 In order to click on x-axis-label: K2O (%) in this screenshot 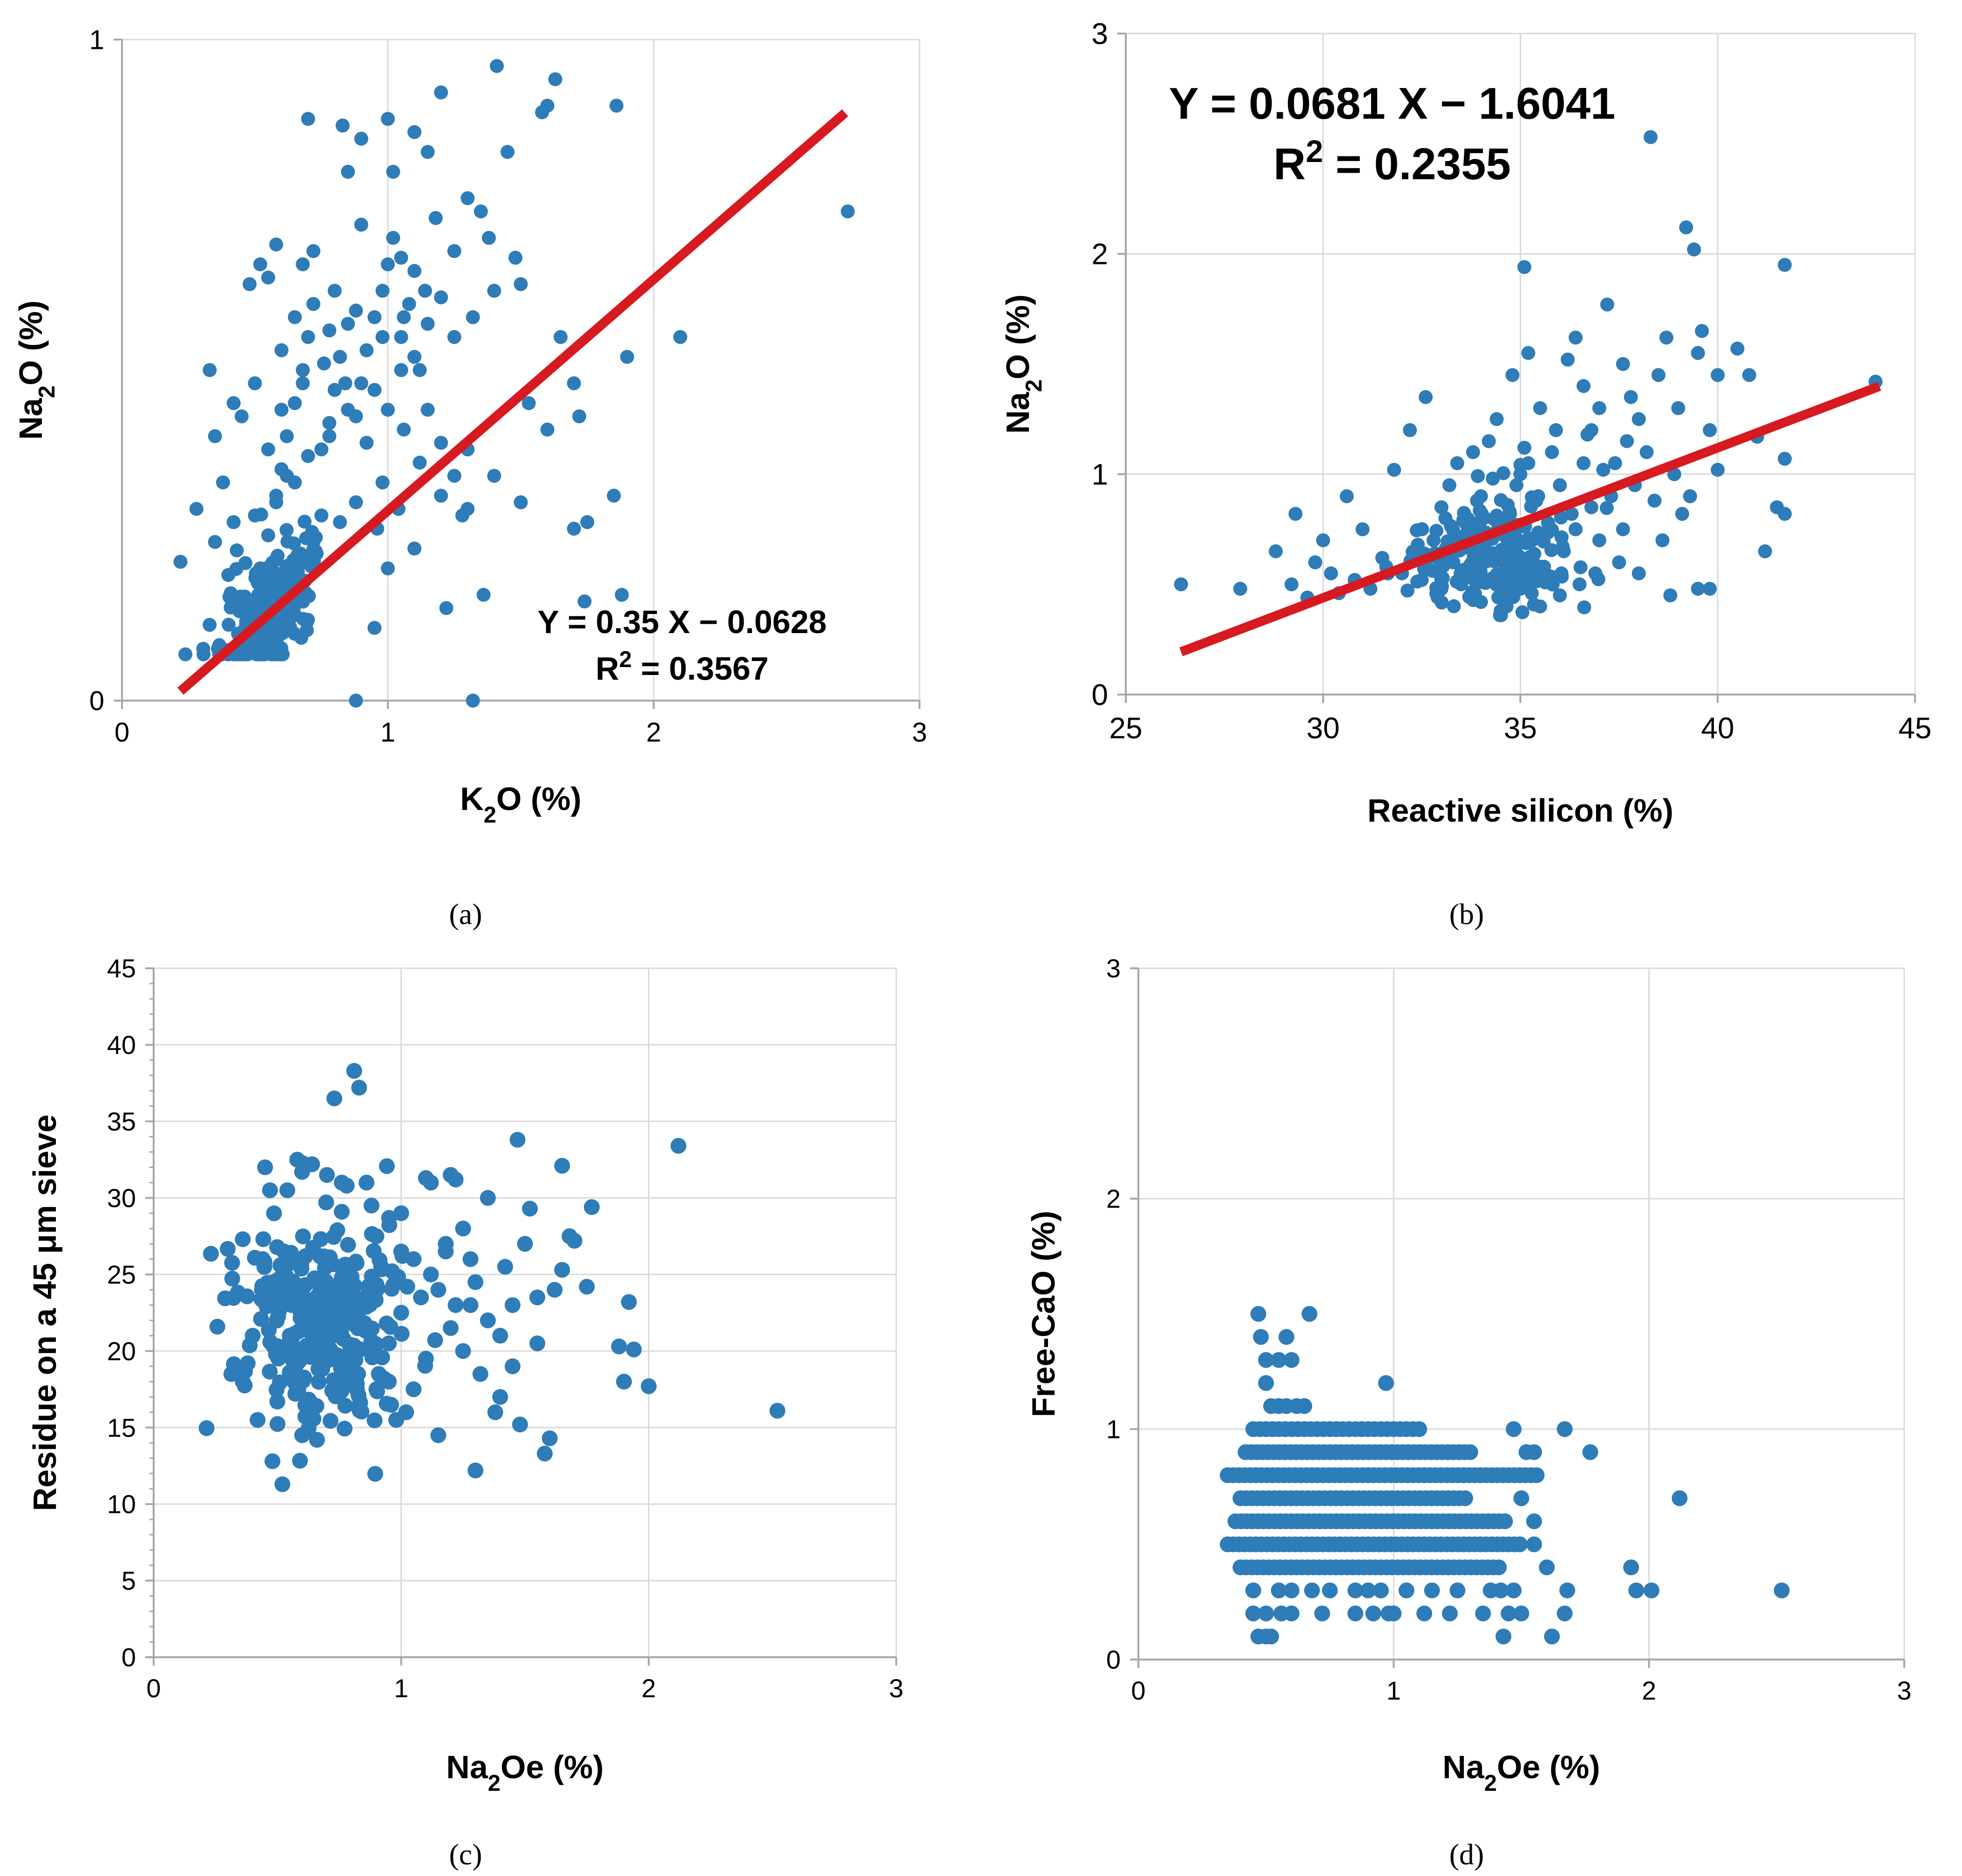, I will do `click(521, 804)`.